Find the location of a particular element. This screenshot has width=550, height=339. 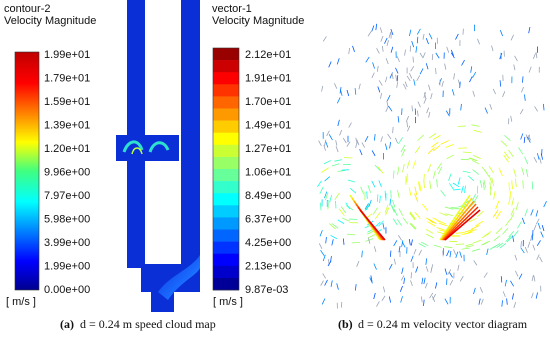

level-label: 1.70e+01 is located at coordinates (268, 102).